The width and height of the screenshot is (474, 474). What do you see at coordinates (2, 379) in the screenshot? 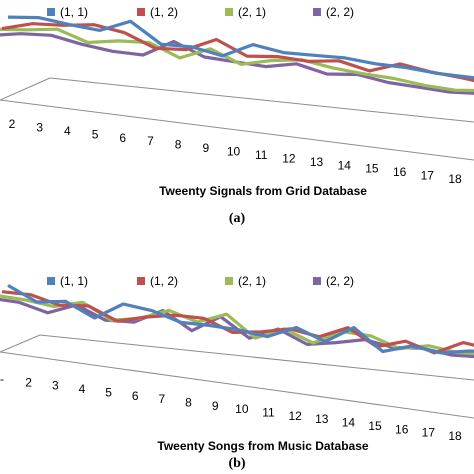
I see `x-tick-label: -` at bounding box center [2, 379].